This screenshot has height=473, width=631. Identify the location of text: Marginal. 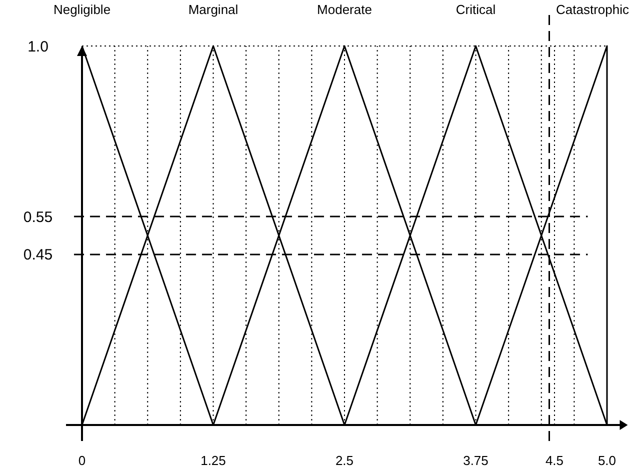
(213, 9).